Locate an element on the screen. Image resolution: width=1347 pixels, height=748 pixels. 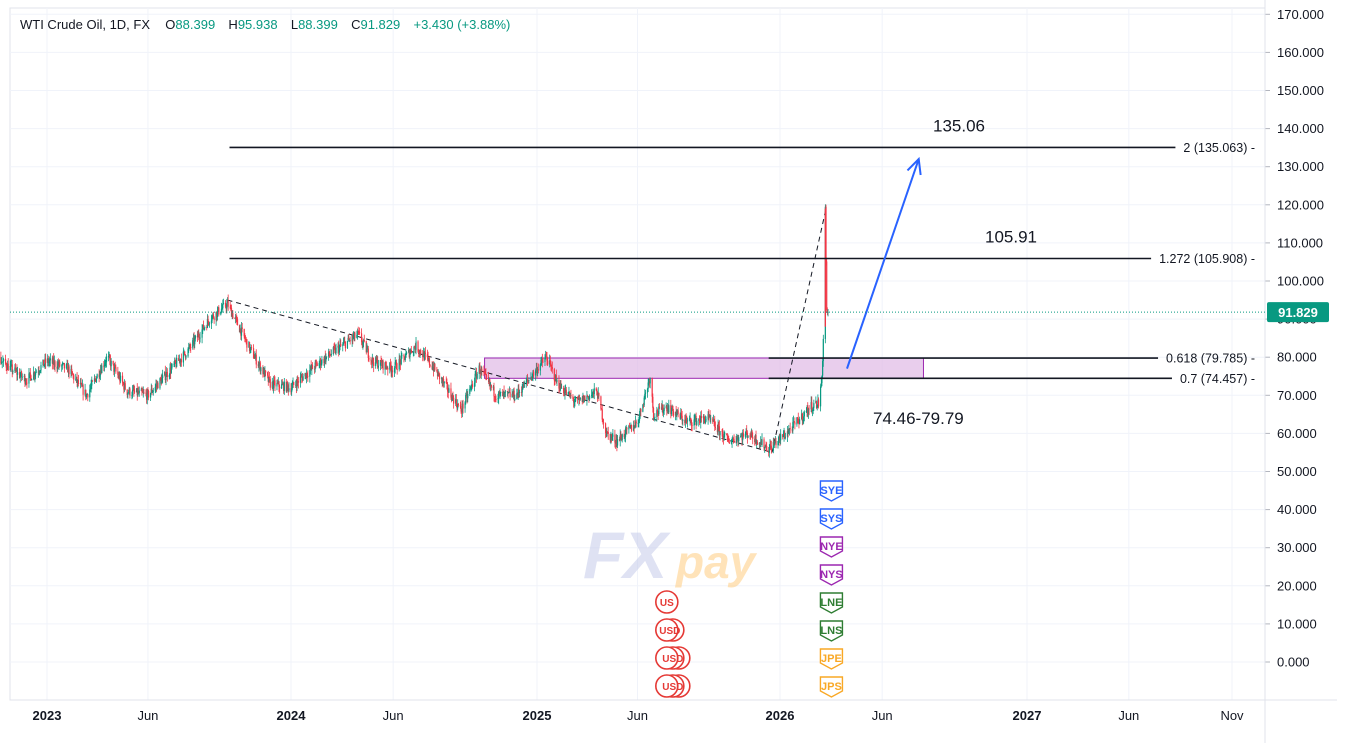
event-marker-sys: SYS is located at coordinates (831, 519).